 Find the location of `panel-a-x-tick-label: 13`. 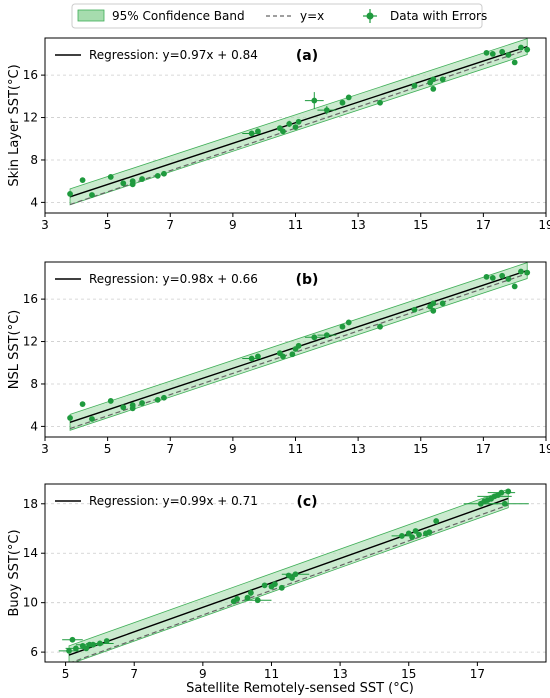

panel-a-x-tick-label: 13 is located at coordinates (357, 225).